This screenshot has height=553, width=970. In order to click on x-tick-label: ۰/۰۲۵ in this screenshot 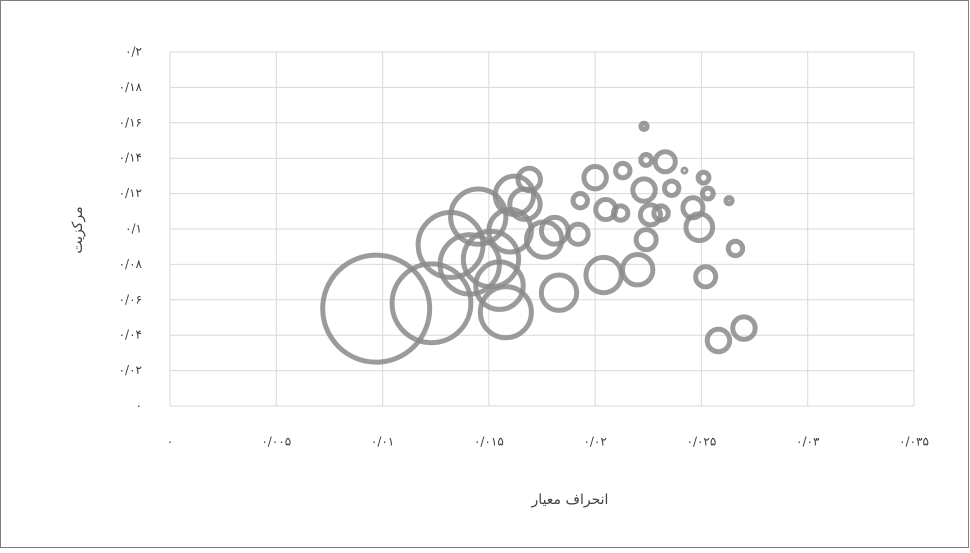, I will do `click(702, 442)`.